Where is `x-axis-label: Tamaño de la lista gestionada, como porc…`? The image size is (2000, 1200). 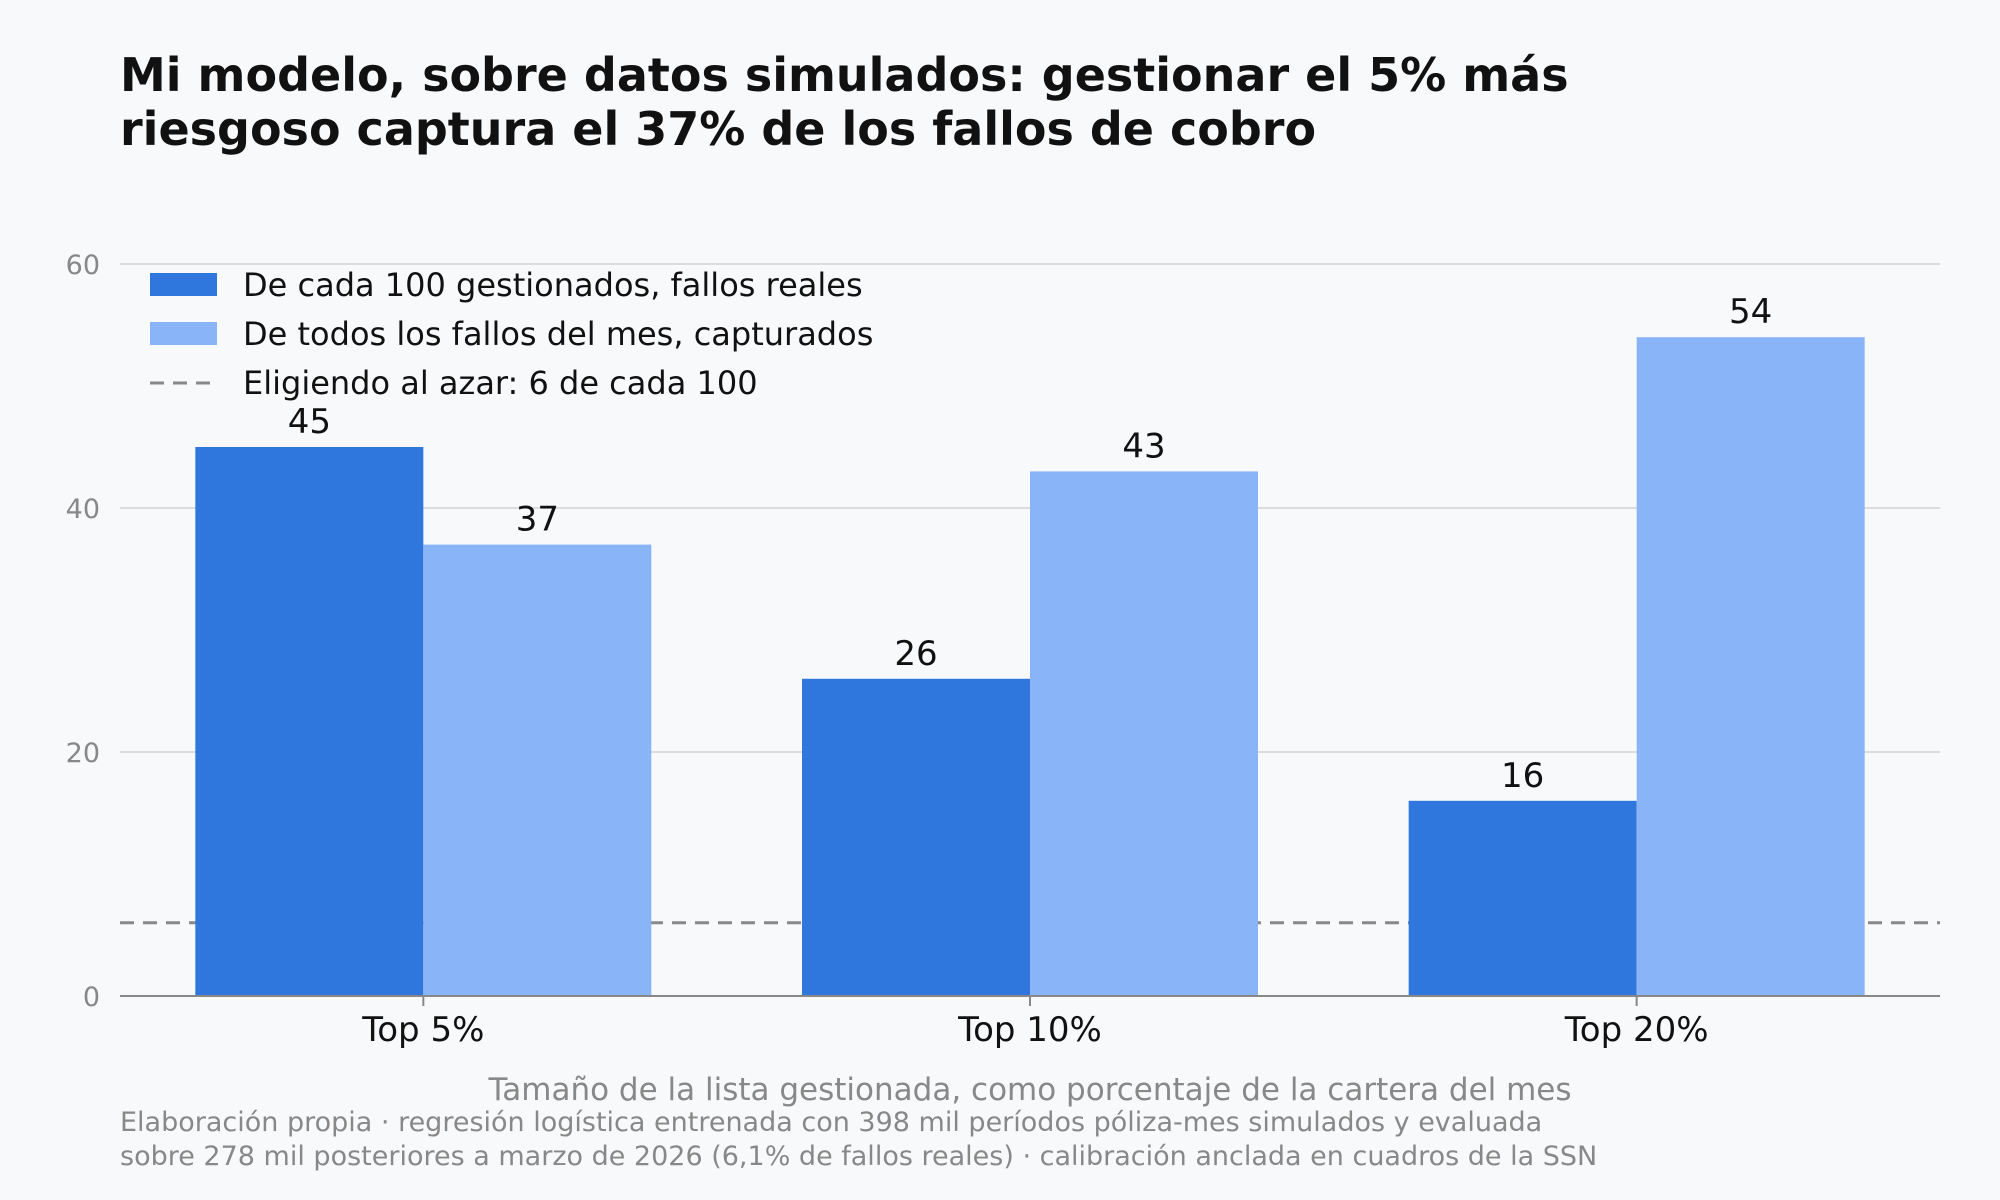 x-axis-label: Tamaño de la lista gestionada, como porc… is located at coordinates (1030, 1090).